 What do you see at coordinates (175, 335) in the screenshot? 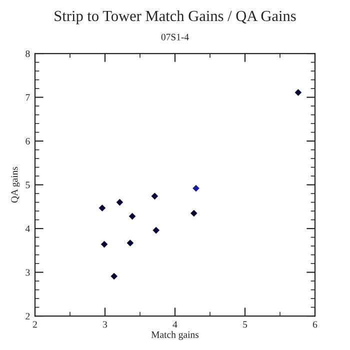
I see `x-axis-title: Match gains` at bounding box center [175, 335].